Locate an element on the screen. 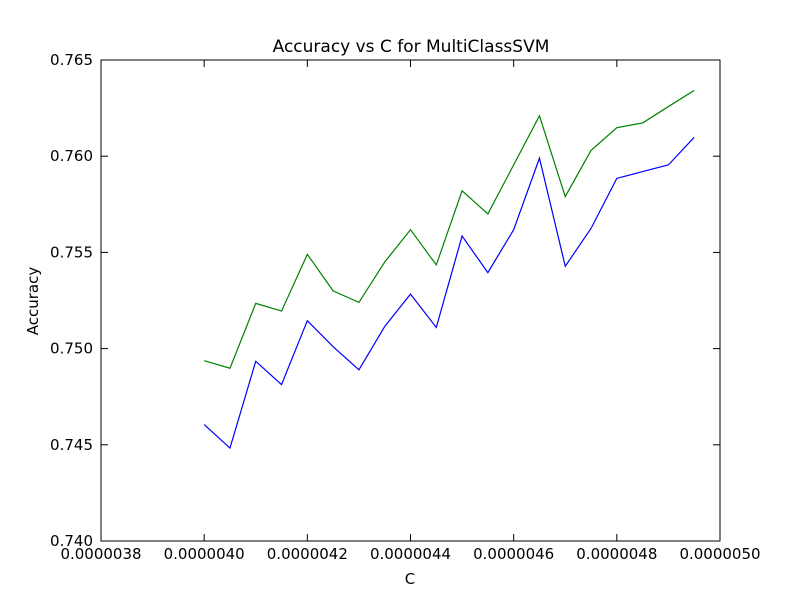  x-axis-label: C is located at coordinates (410, 579).